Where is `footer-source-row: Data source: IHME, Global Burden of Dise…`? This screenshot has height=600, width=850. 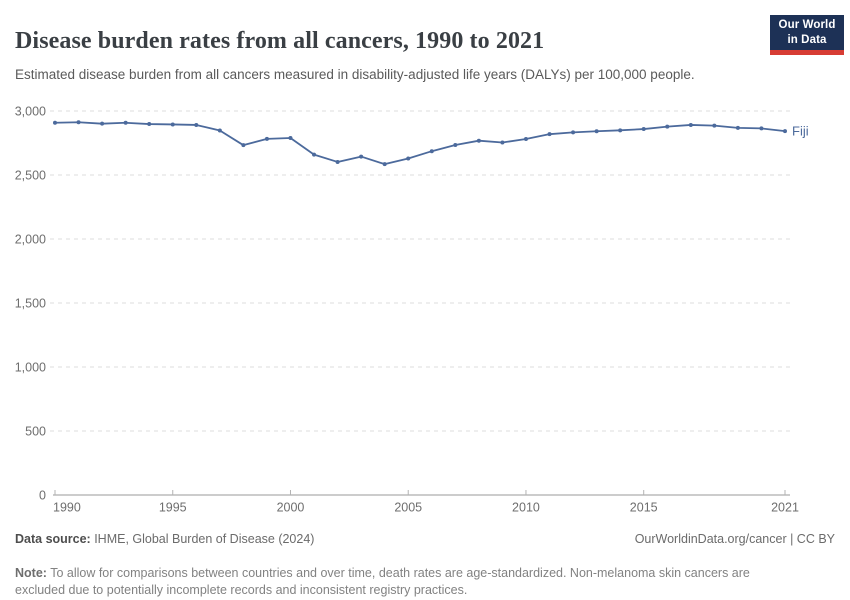 footer-source-row: Data source: IHME, Global Burden of Dise… is located at coordinates (425, 539).